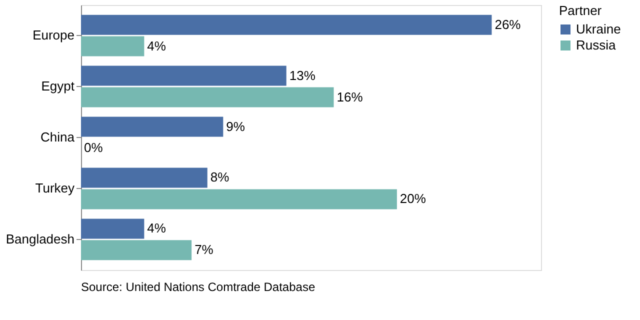 The height and width of the screenshot is (320, 640). What do you see at coordinates (350, 96) in the screenshot?
I see `data-label: 16%` at bounding box center [350, 96].